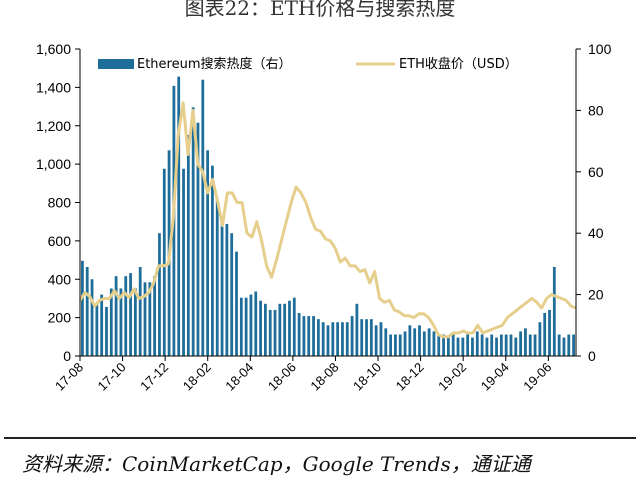 This screenshot has width=640, height=489. Describe the element at coordinates (367, 377) in the screenshot. I see `x-tick-label: 18-10` at that location.